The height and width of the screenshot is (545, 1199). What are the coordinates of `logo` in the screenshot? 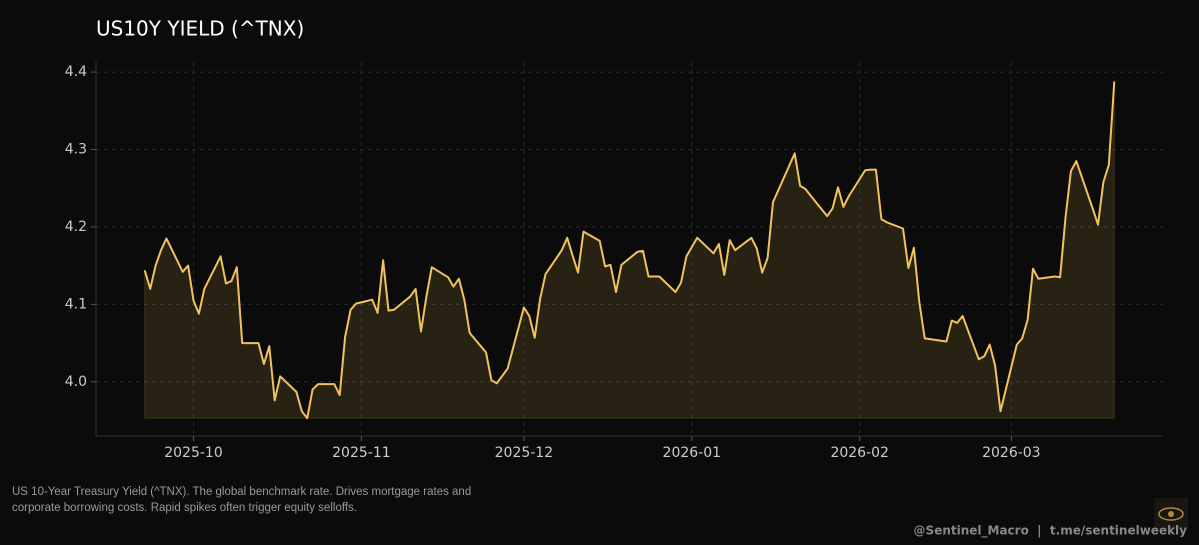 It's located at (1171, 514).